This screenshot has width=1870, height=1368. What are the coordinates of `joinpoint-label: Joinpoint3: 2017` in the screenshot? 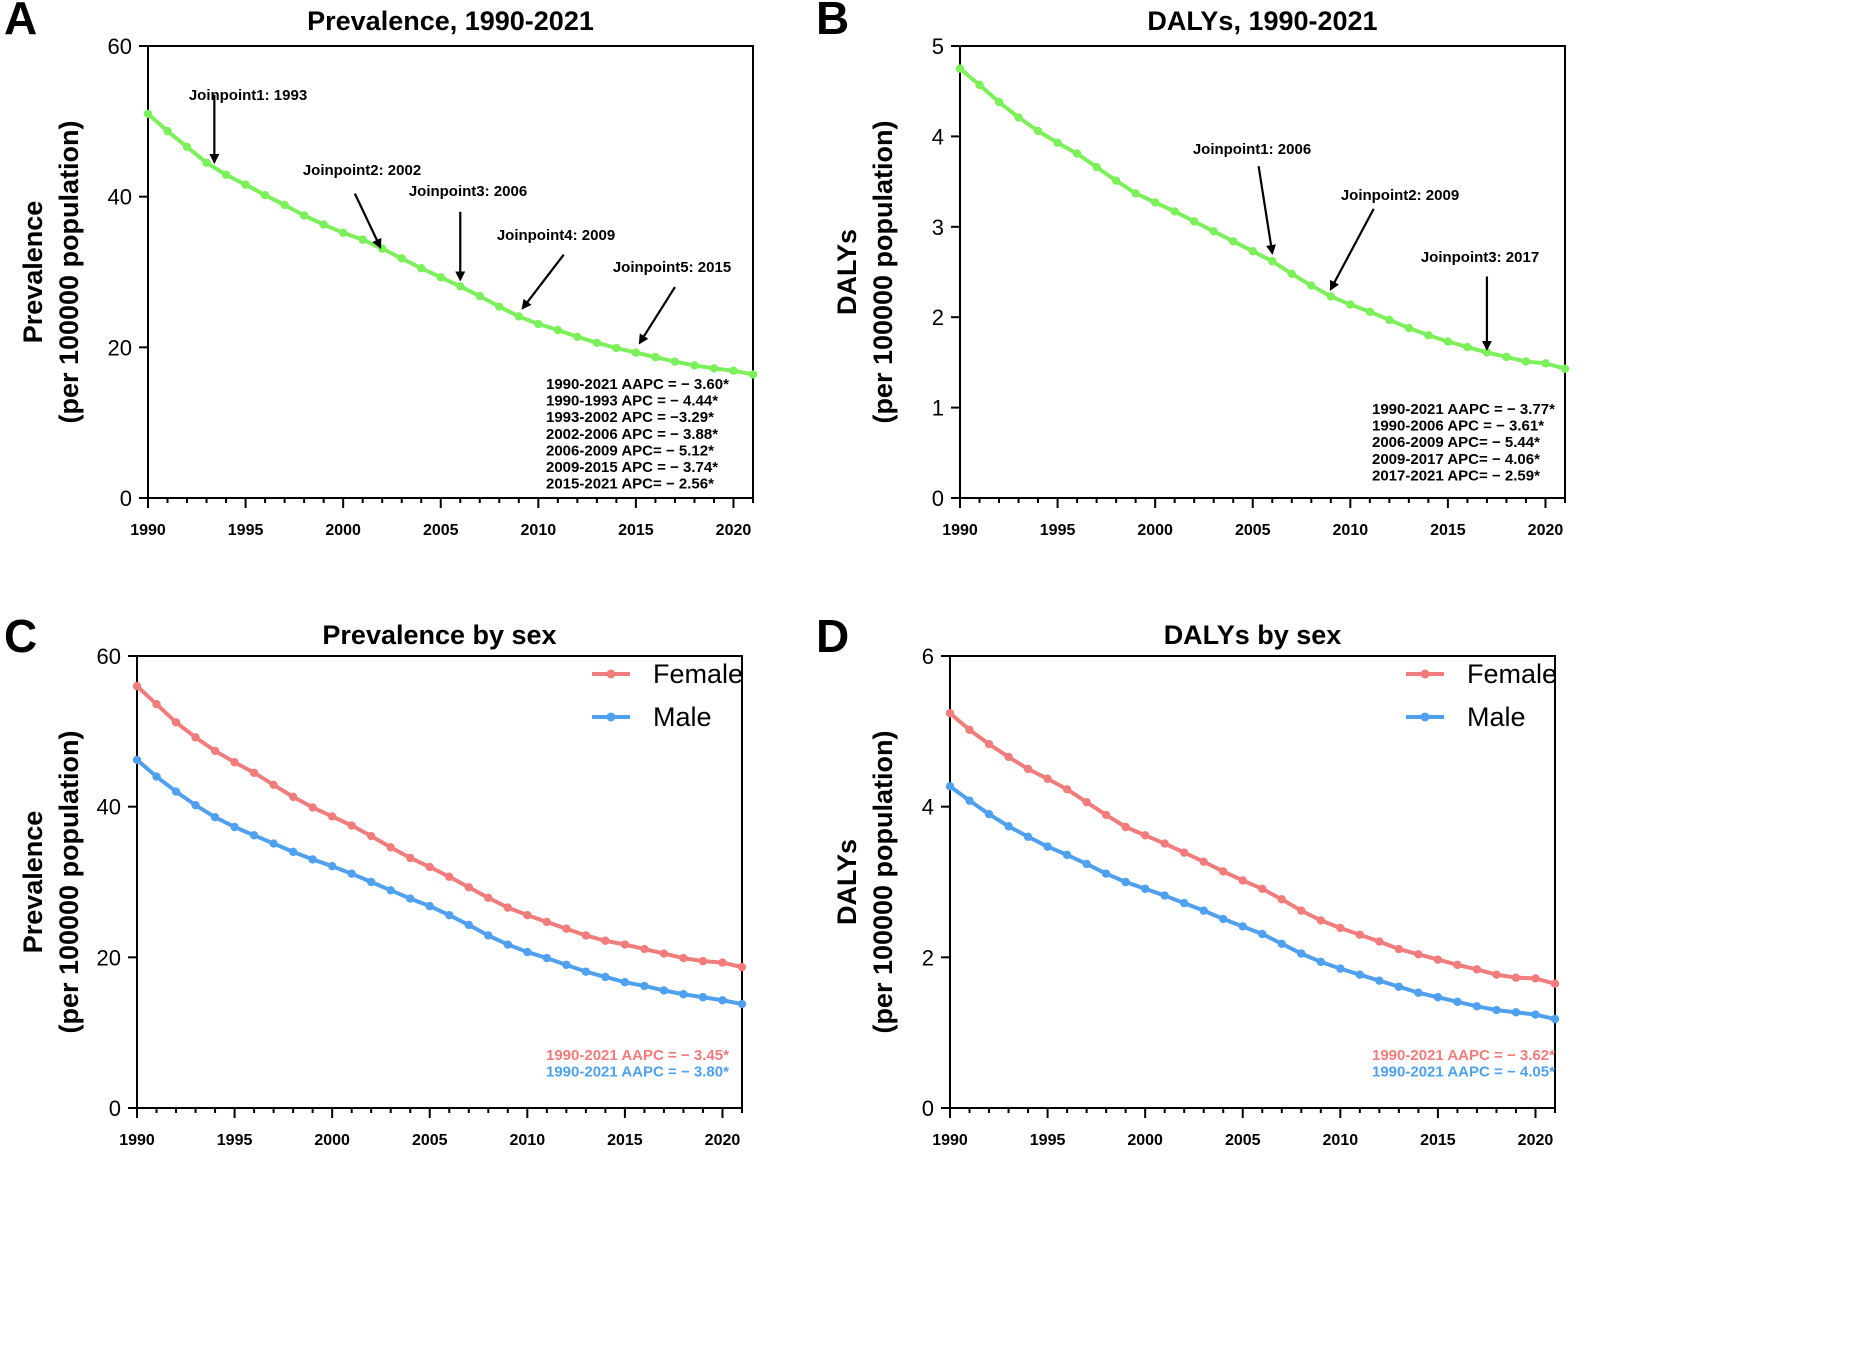 It's located at (1480, 257).